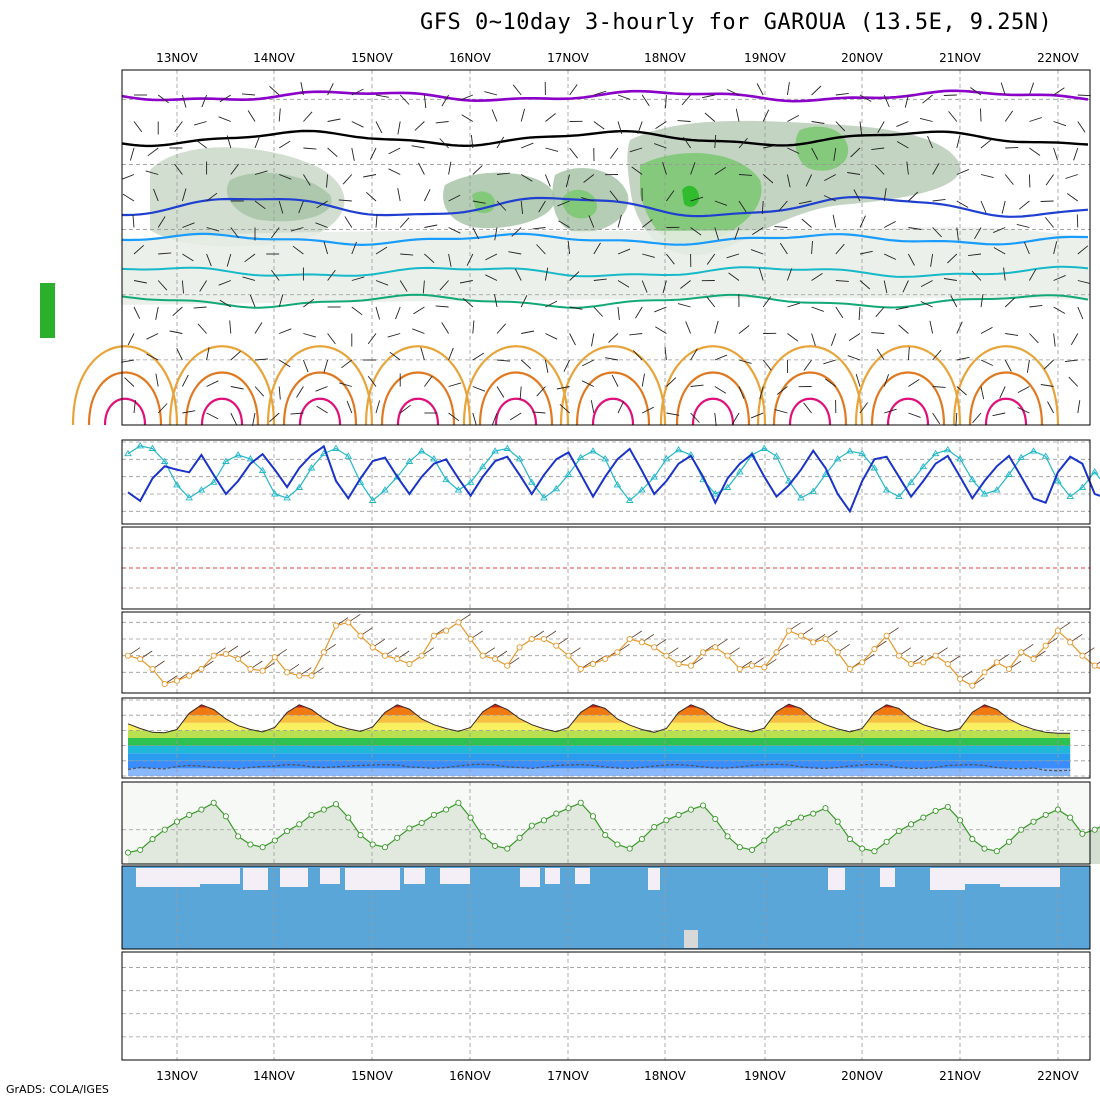 Image resolution: width=1100 pixels, height=1100 pixels. I want to click on run-total-box, so click(1033, 961).